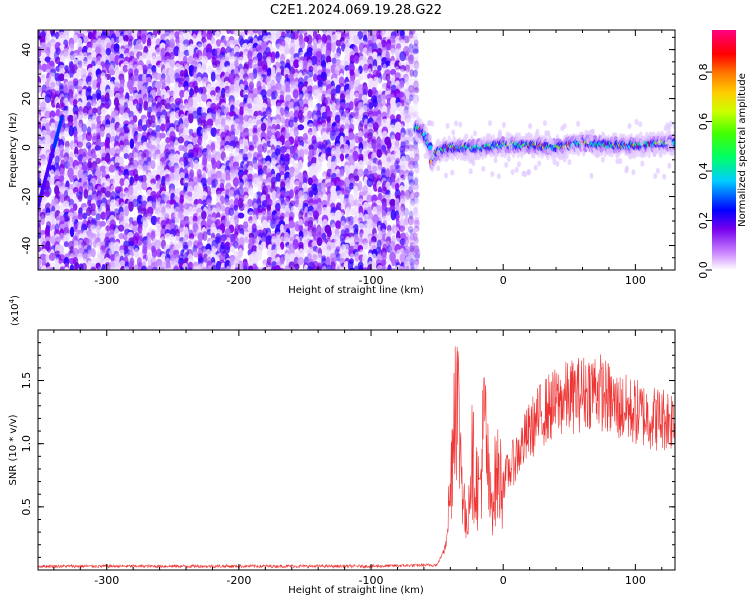  Describe the element at coordinates (626, 140) in the screenshot. I see `spectrogram-faint-cell` at that location.